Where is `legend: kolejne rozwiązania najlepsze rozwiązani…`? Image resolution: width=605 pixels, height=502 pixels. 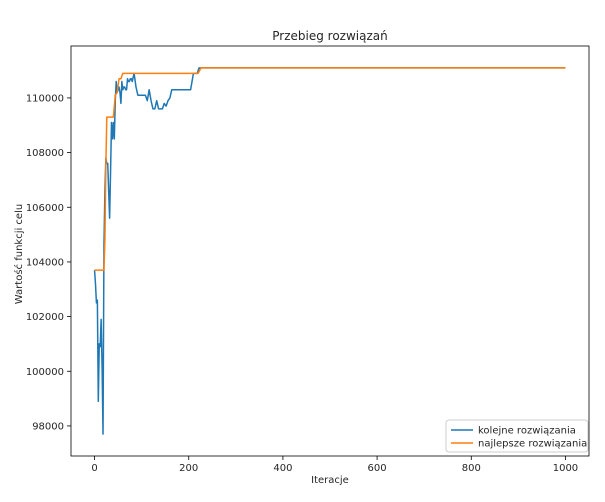
legend: kolejne rozwiązania najlepsze rozwiązani… is located at coordinates (517, 436).